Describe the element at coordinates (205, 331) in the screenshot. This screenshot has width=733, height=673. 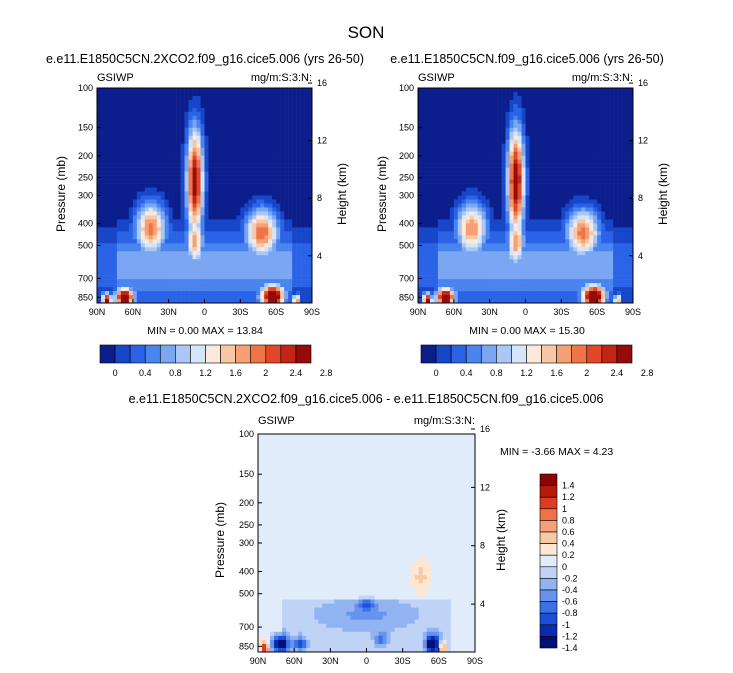
I see `min-max-text: MIN = 0.00 MAX = 13.84` at that location.